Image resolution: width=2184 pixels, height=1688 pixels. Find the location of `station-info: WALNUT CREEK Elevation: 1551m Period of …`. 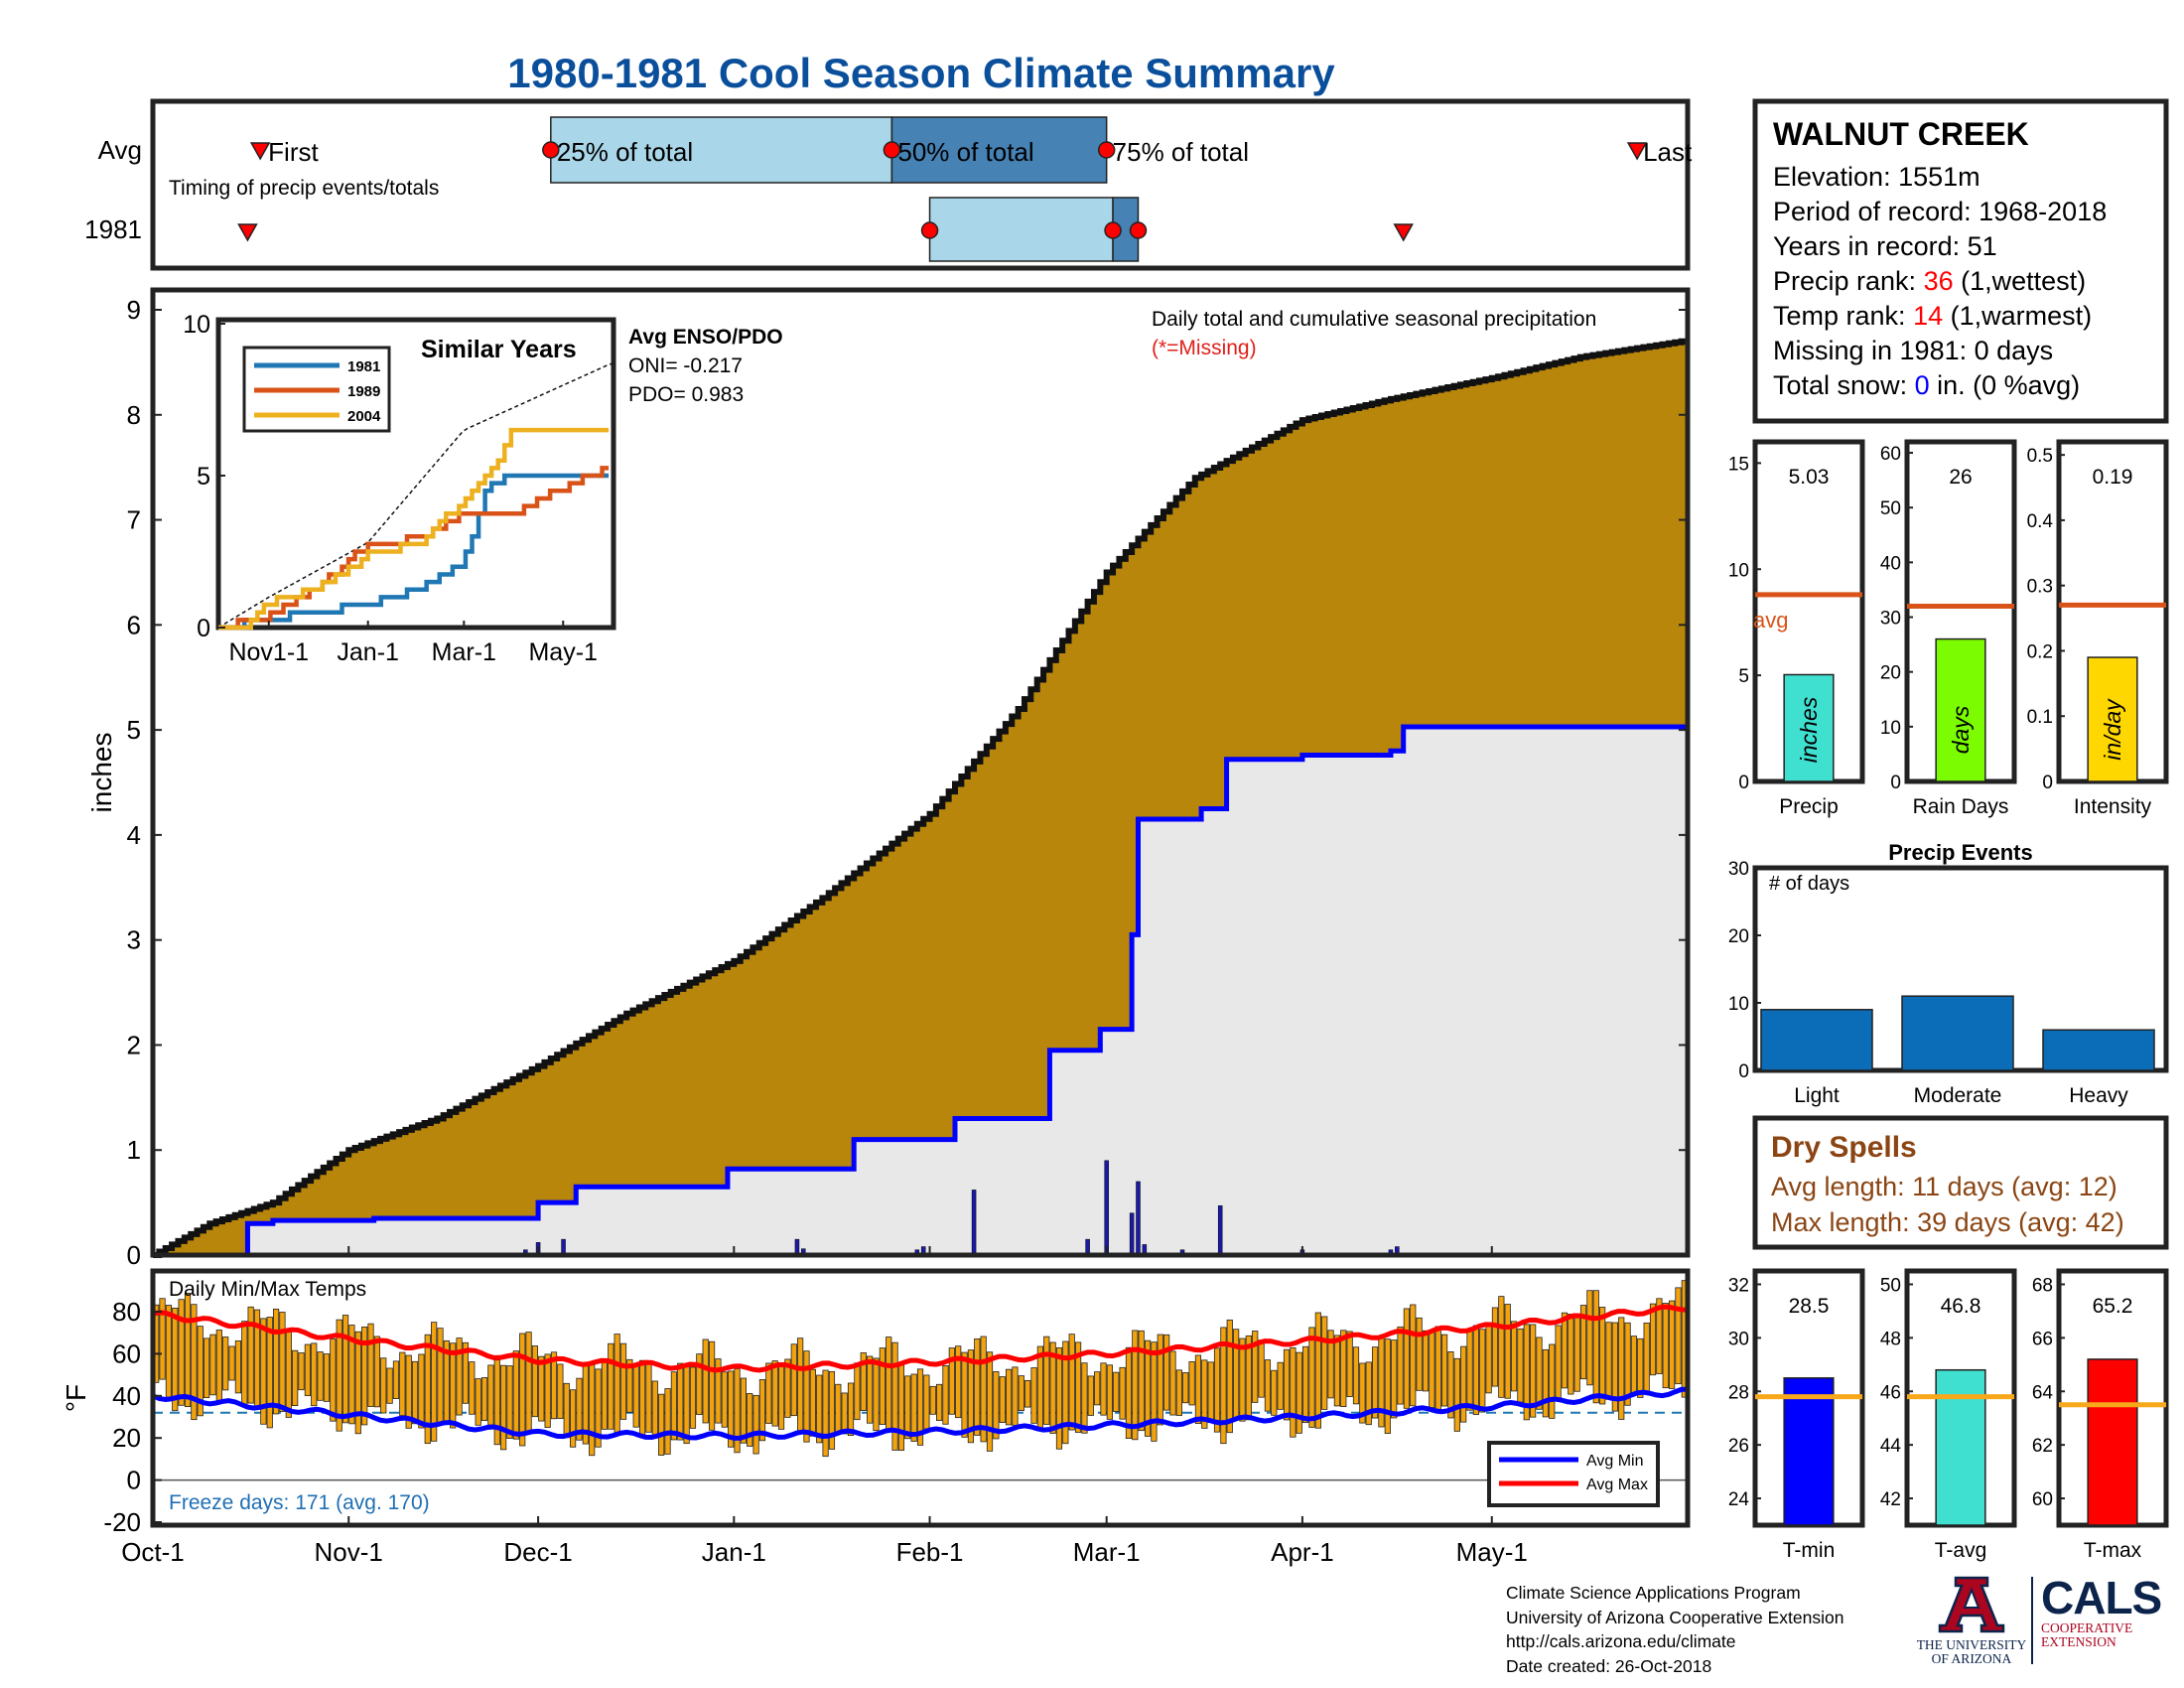

station-info: WALNUT CREEK Elevation: 1551m Period of … is located at coordinates (1960, 261).